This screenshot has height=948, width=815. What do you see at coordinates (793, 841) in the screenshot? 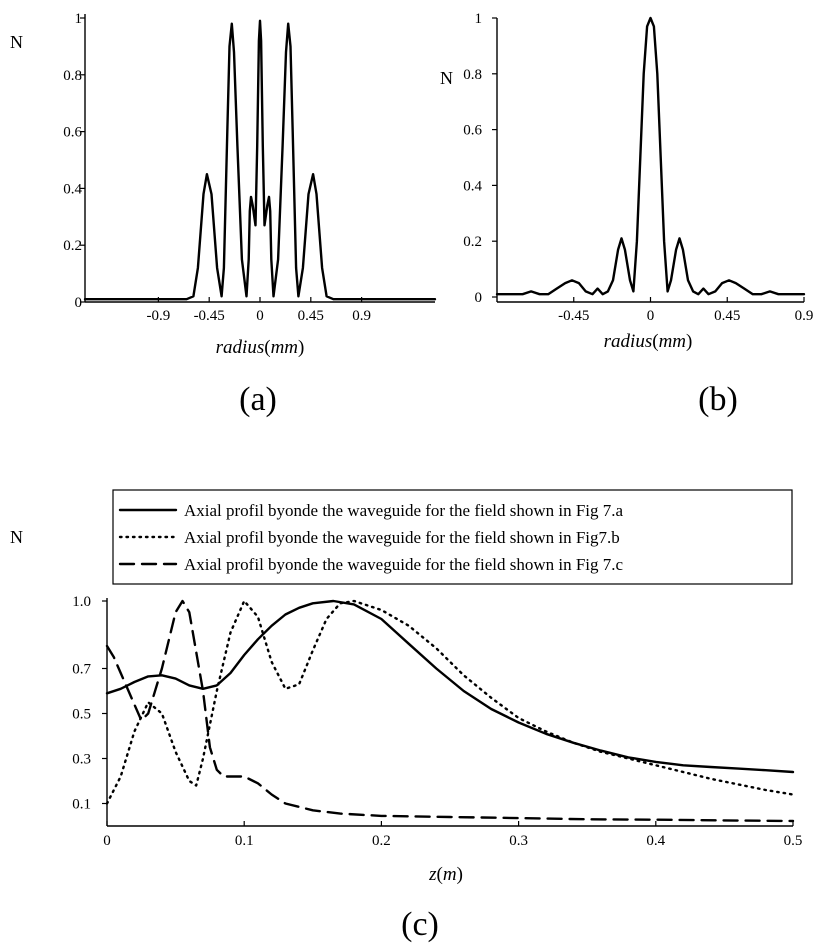
I see `x-tick-label: 0.5` at bounding box center [793, 841].